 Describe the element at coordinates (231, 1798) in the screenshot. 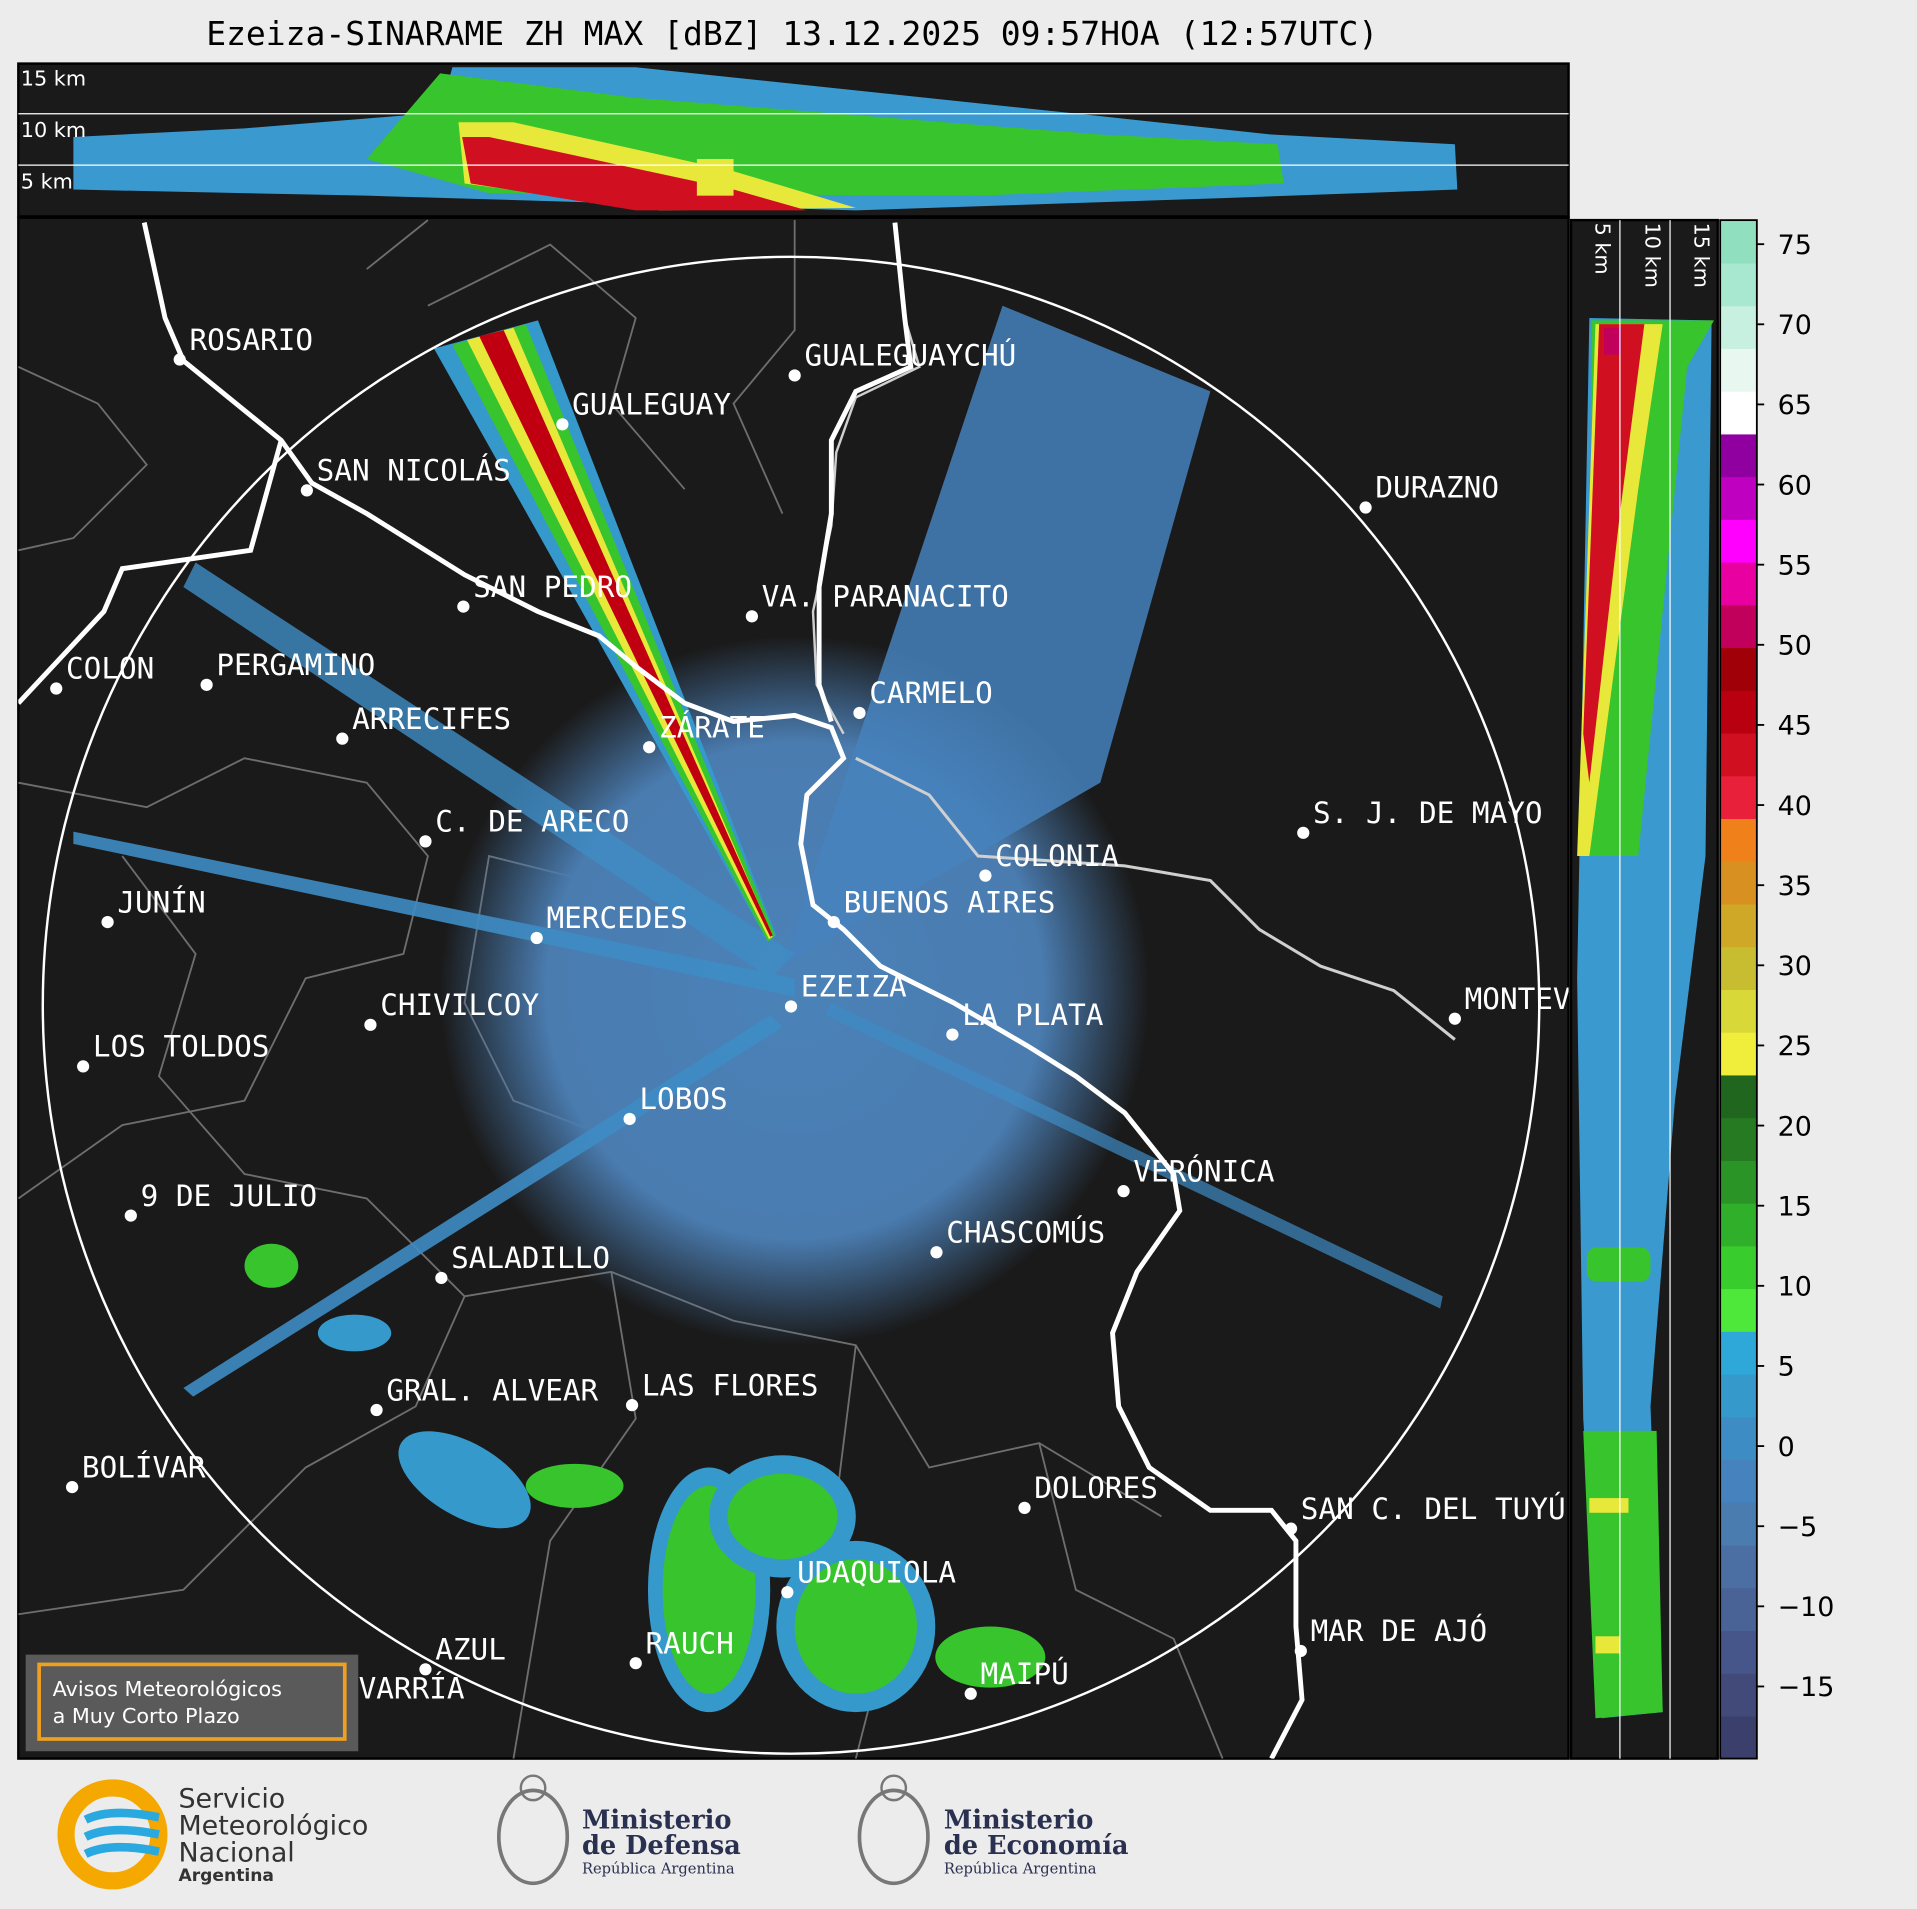

I see `logo-text: Servicio` at that location.